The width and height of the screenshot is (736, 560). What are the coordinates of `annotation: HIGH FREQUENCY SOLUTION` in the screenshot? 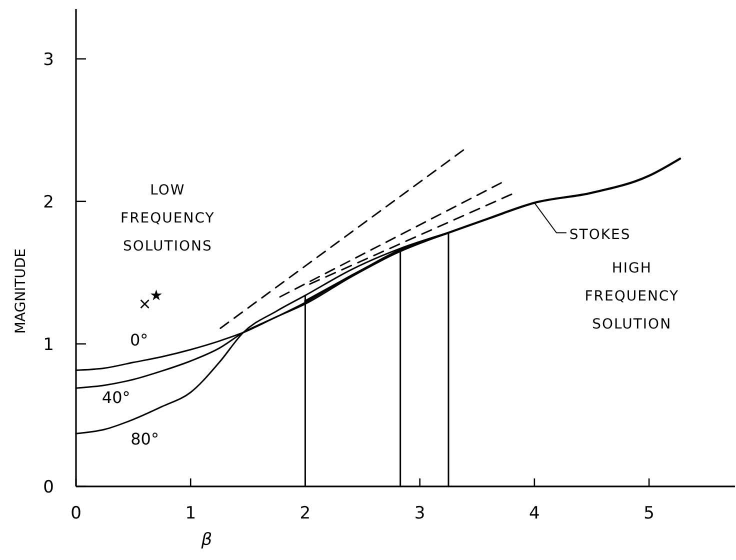 It's located at (631, 296).